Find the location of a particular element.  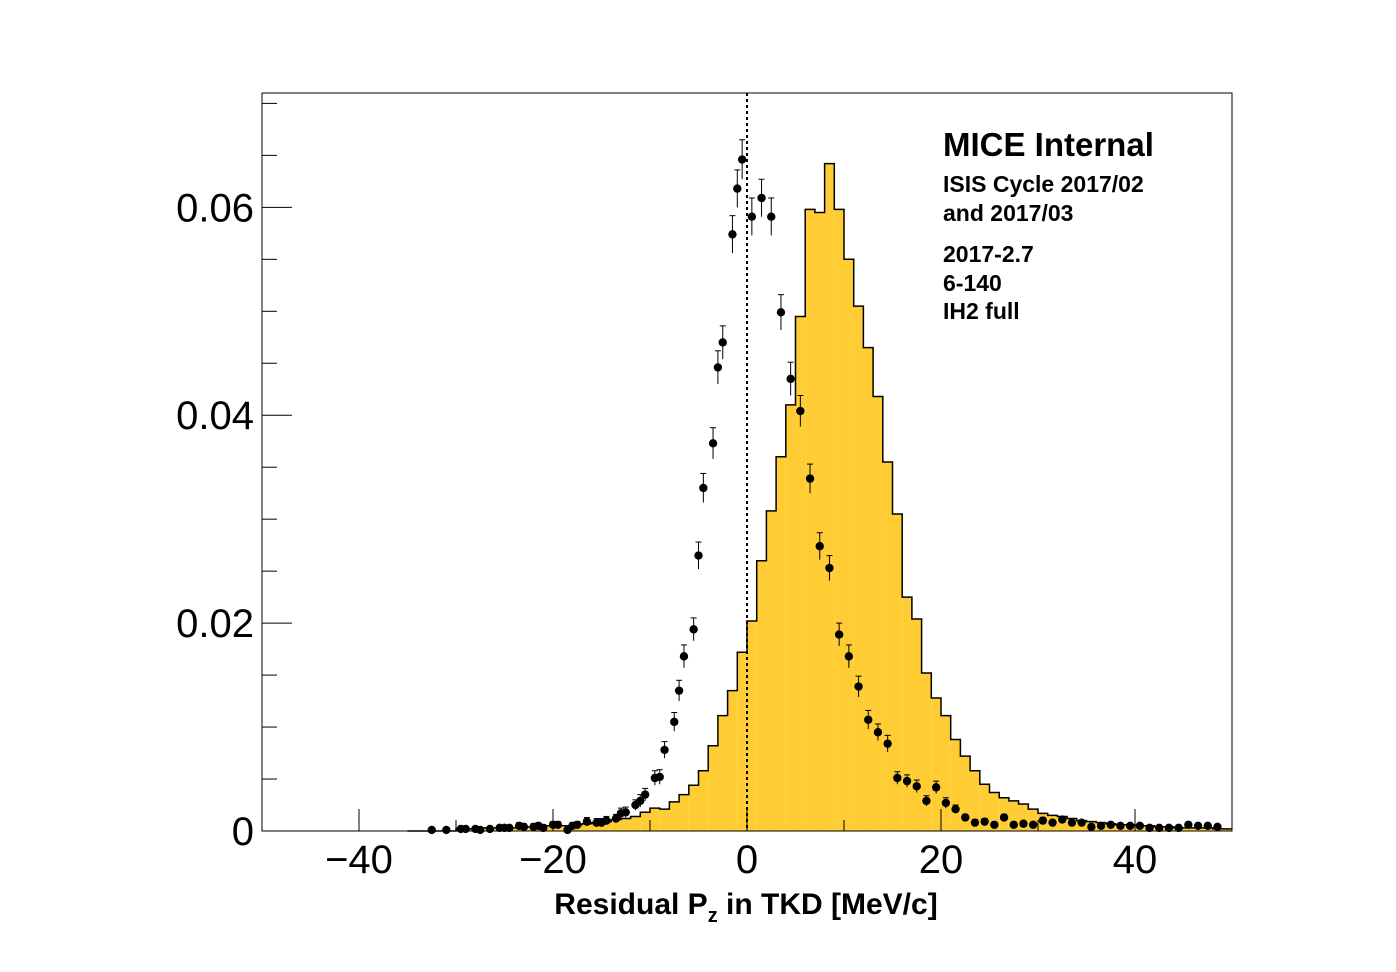

y-tick-label: 0.06 is located at coordinates (215, 208).